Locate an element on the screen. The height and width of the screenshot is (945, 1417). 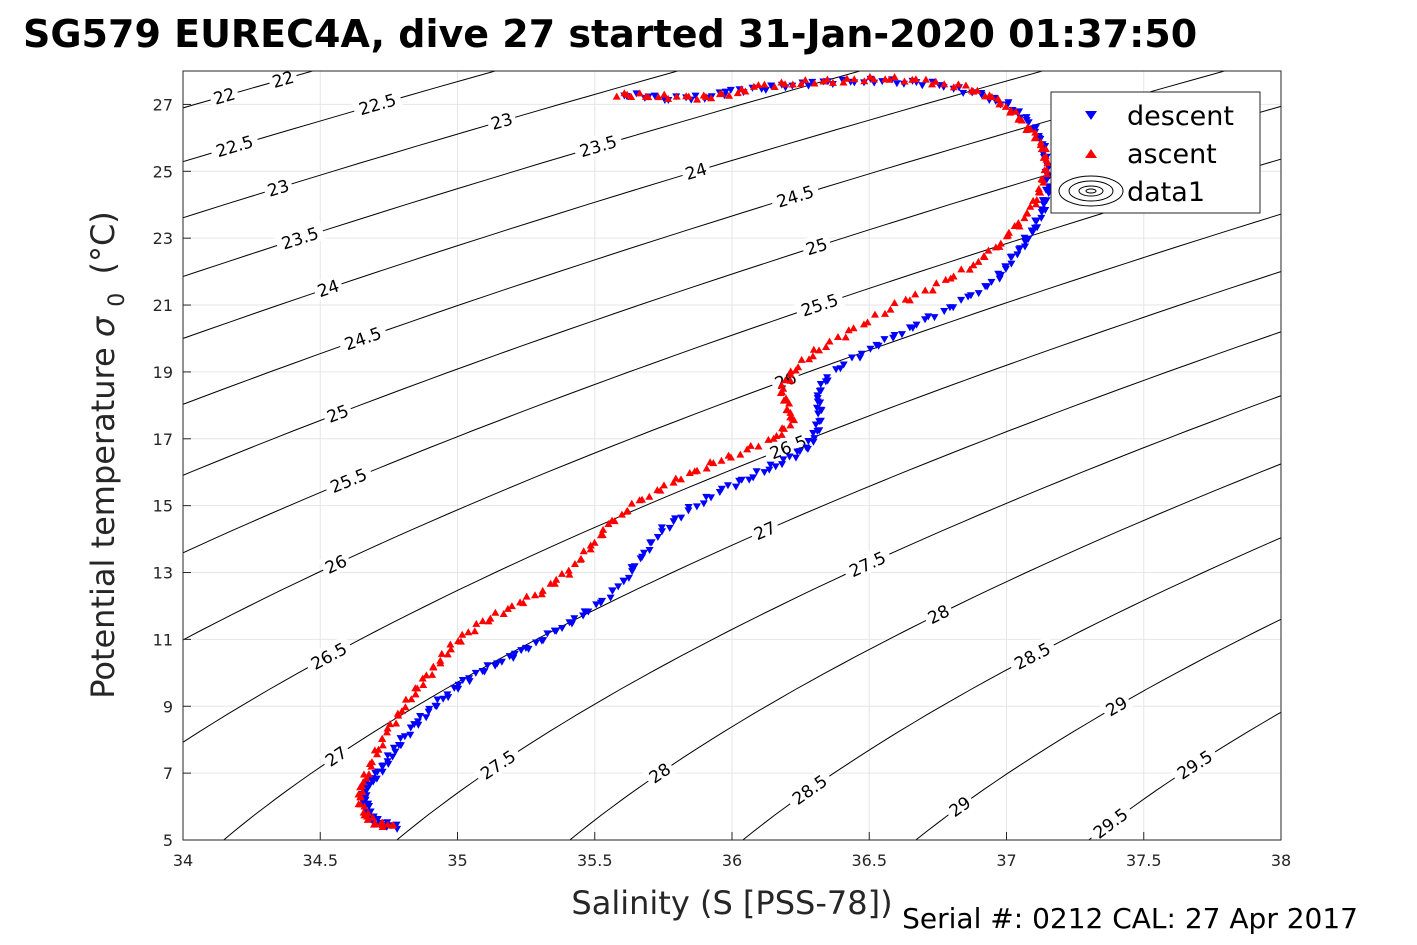
x-axis-ticks: 34 34.5 35 35.5 36 36.5 37 37.5 38 is located at coordinates (732, 851).